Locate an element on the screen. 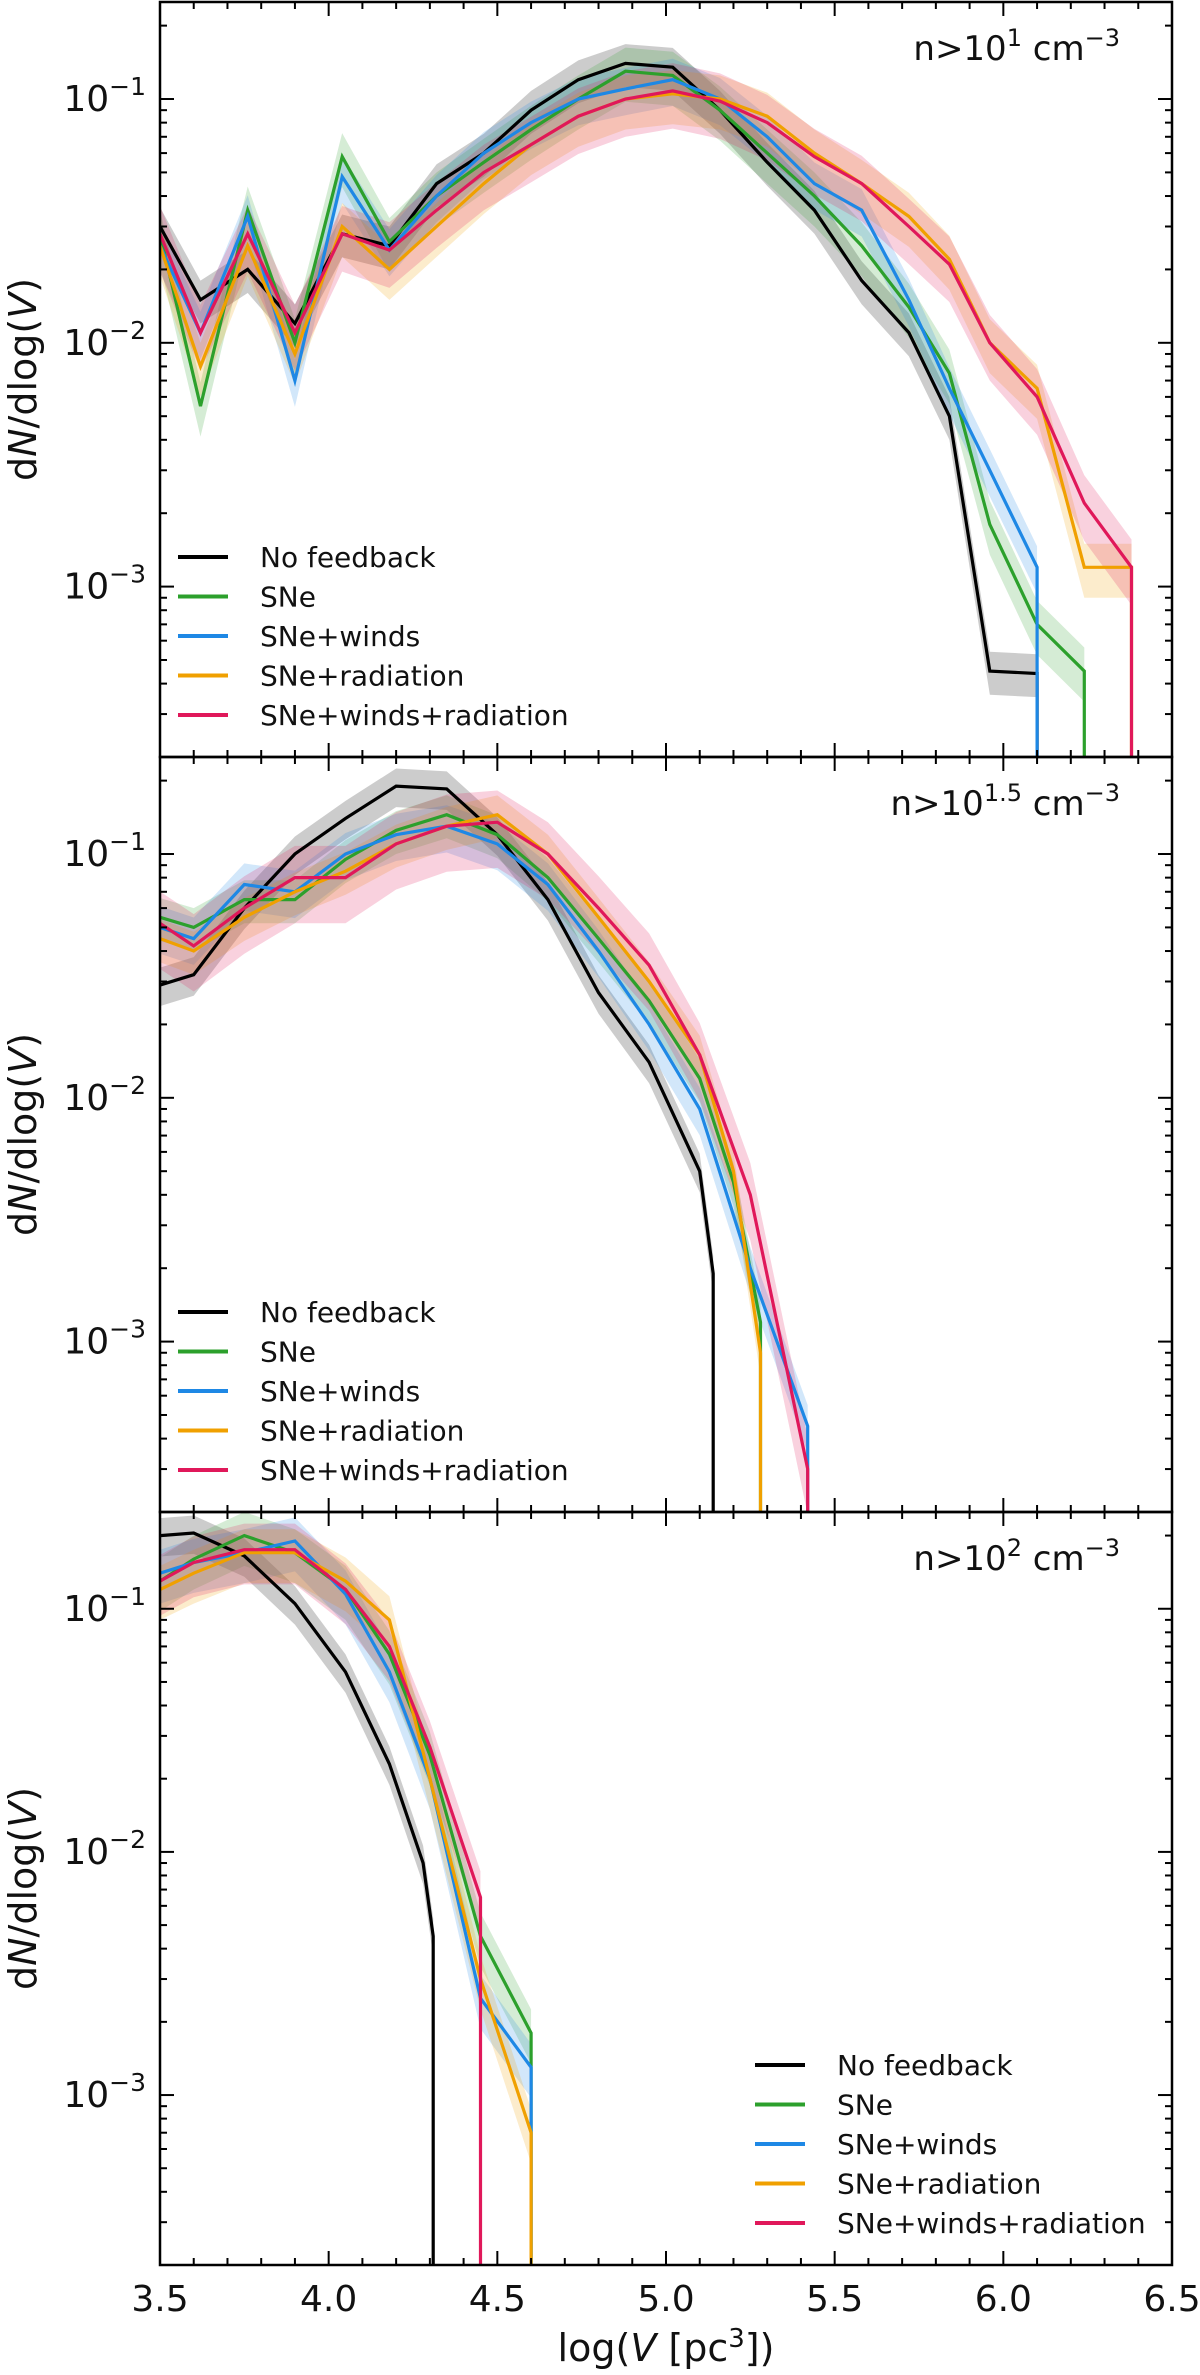 This screenshot has width=1200, height=2375. x-tick-label: 4.0 is located at coordinates (328, 2299).